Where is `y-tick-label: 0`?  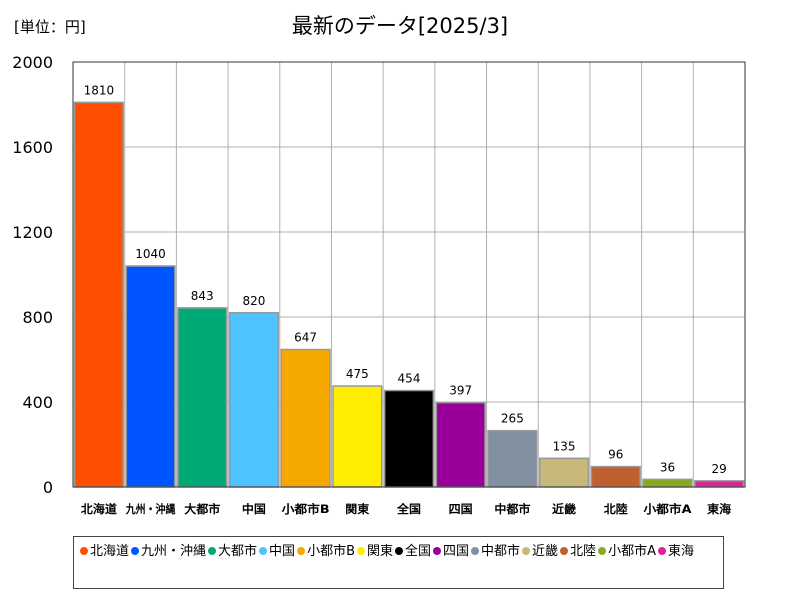
y-tick-label: 0 is located at coordinates (48, 487).